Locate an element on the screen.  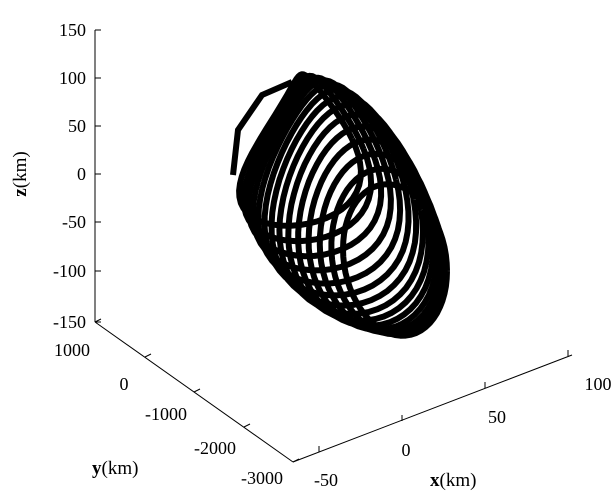
x-tick-label: 100 is located at coordinates (598, 384).